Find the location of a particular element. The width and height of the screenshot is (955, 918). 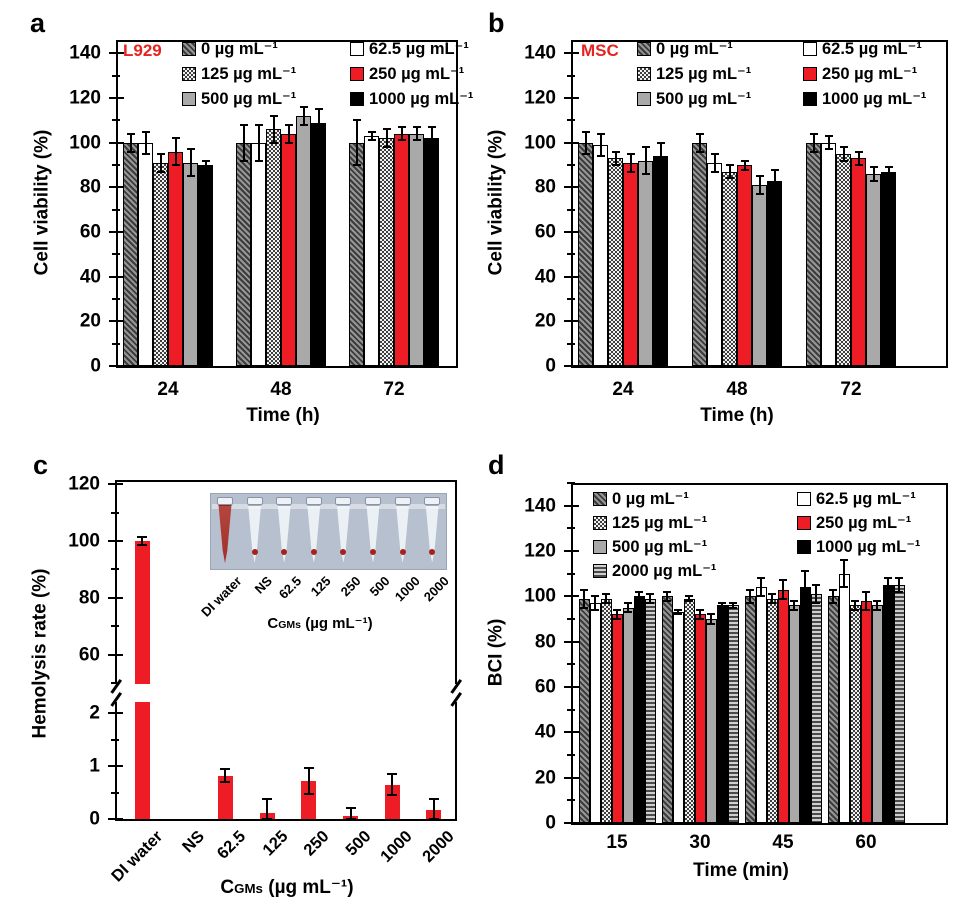

x-tick-label: 60 is located at coordinates (866, 842).